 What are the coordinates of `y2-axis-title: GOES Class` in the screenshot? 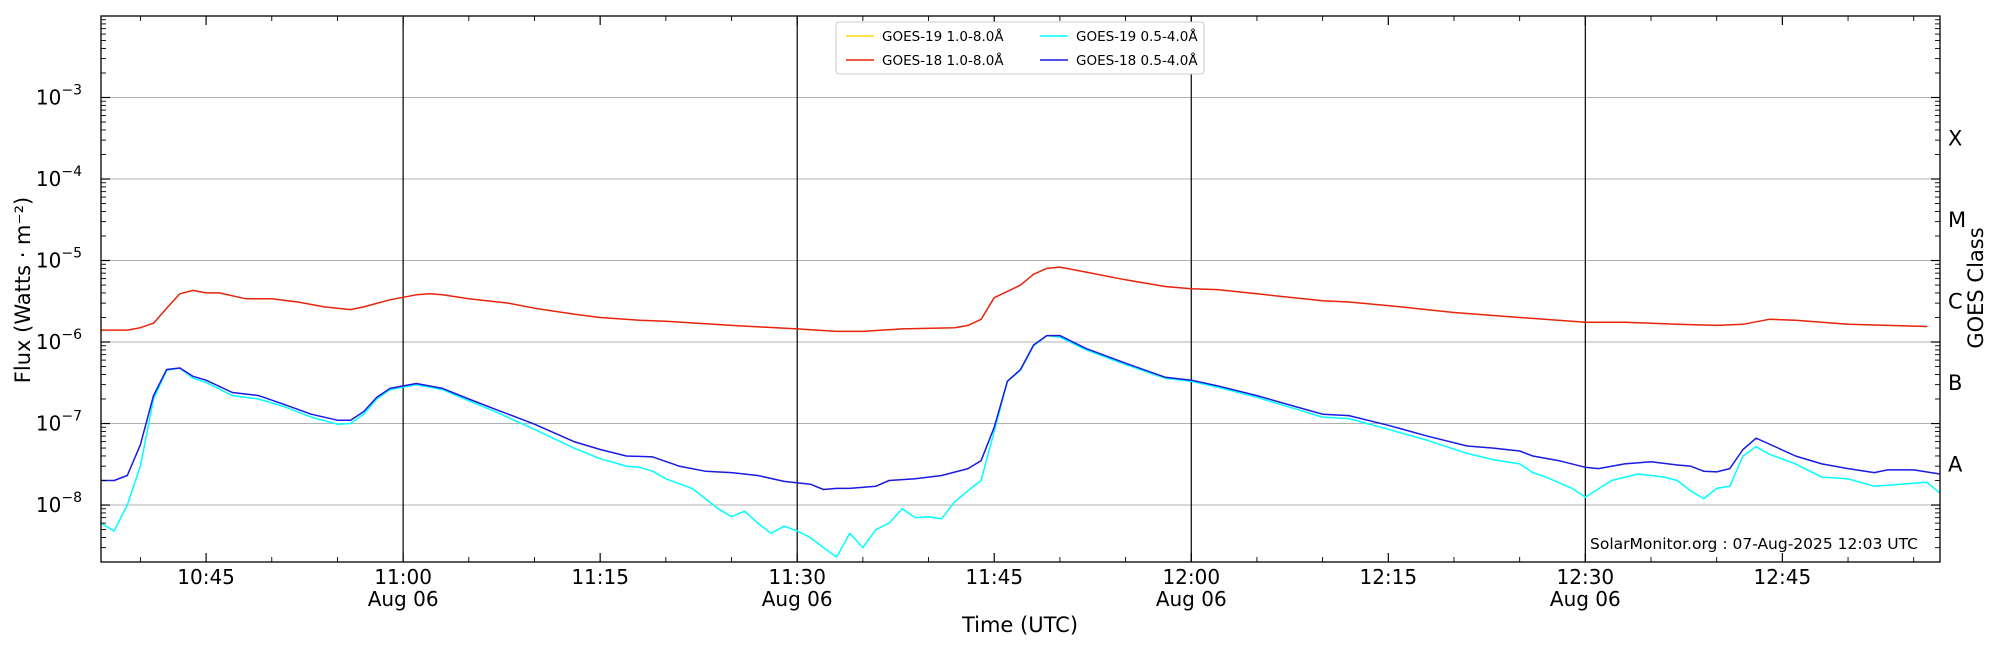 It's located at (1976, 287).